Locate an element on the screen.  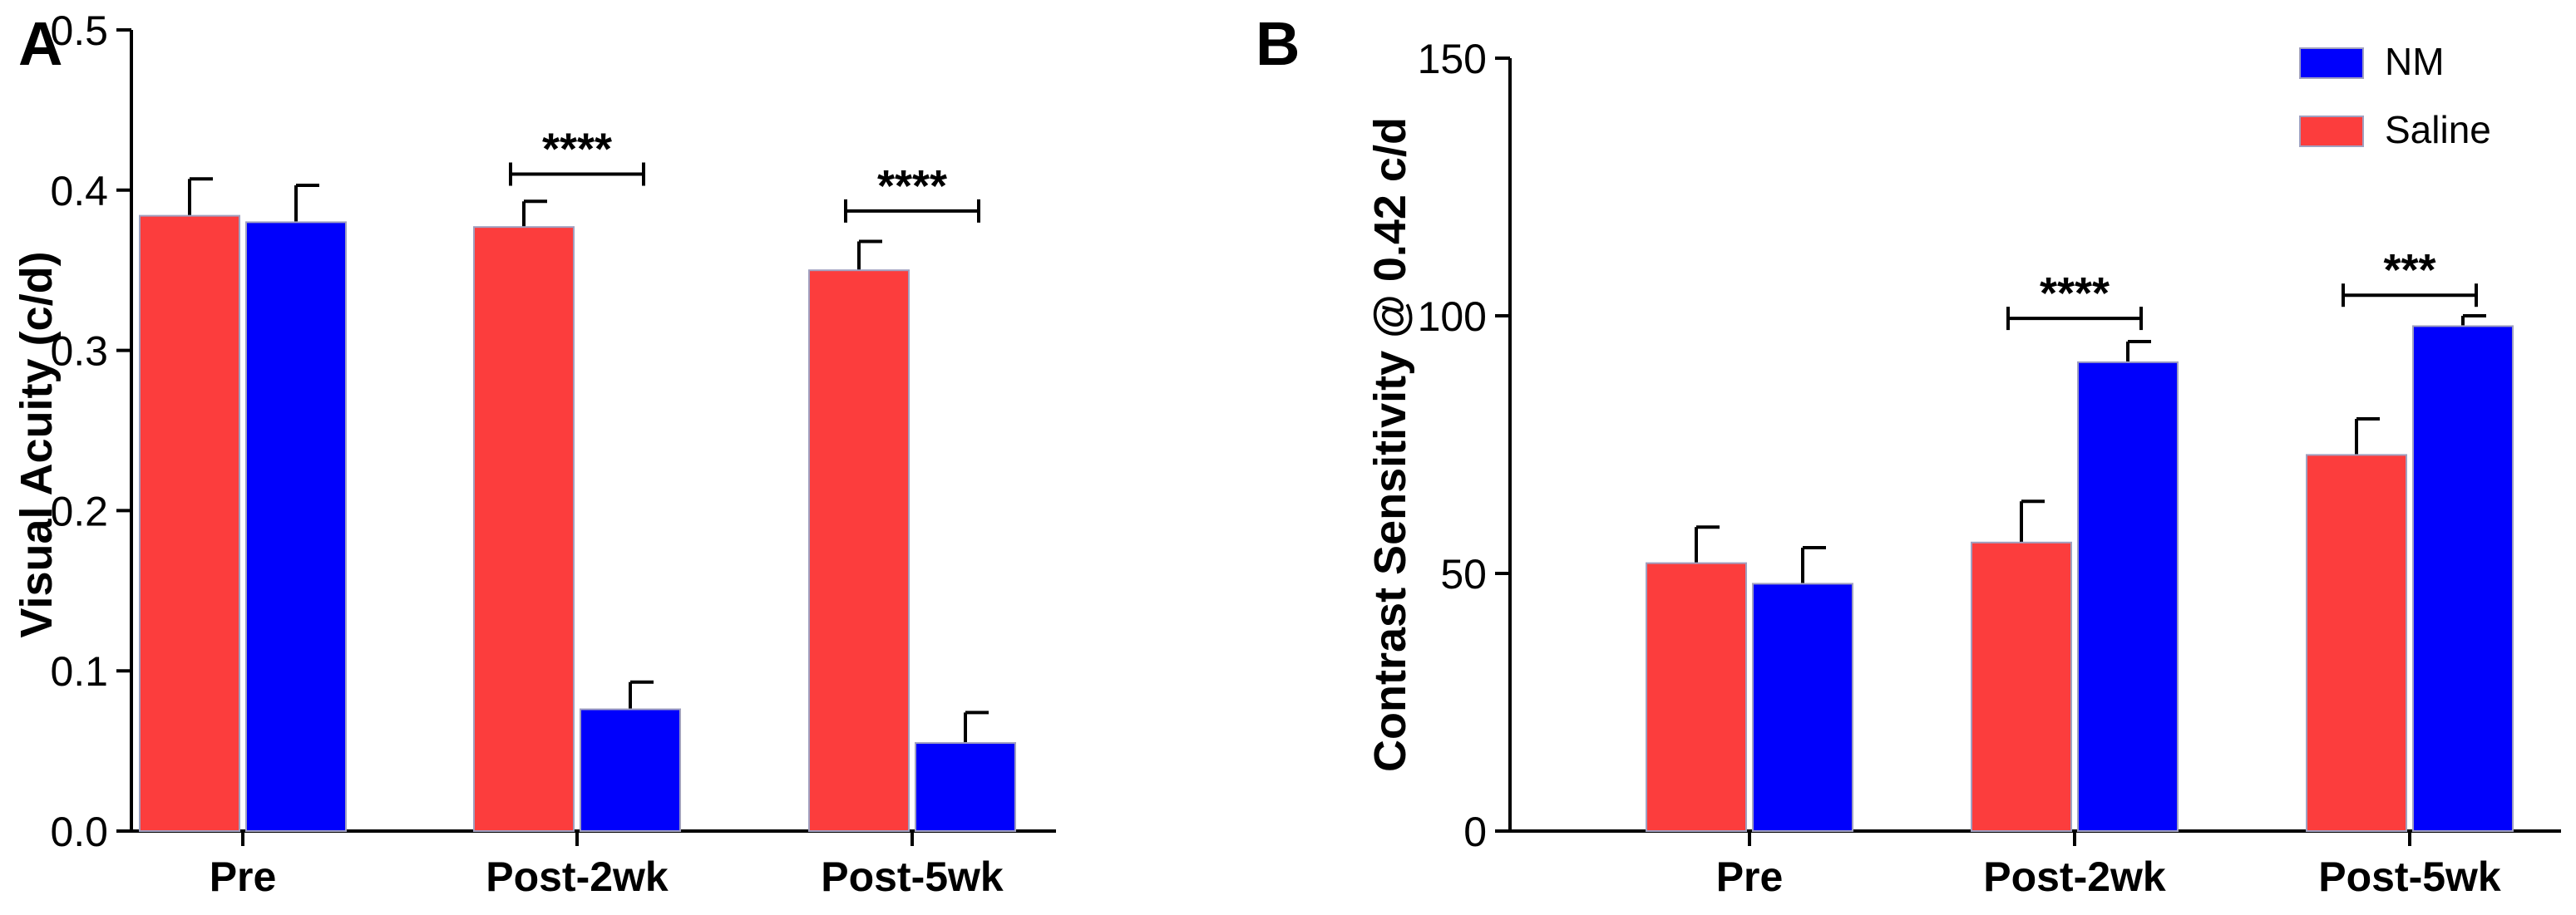
legend-label-saline: Saline is located at coordinates (2438, 129).